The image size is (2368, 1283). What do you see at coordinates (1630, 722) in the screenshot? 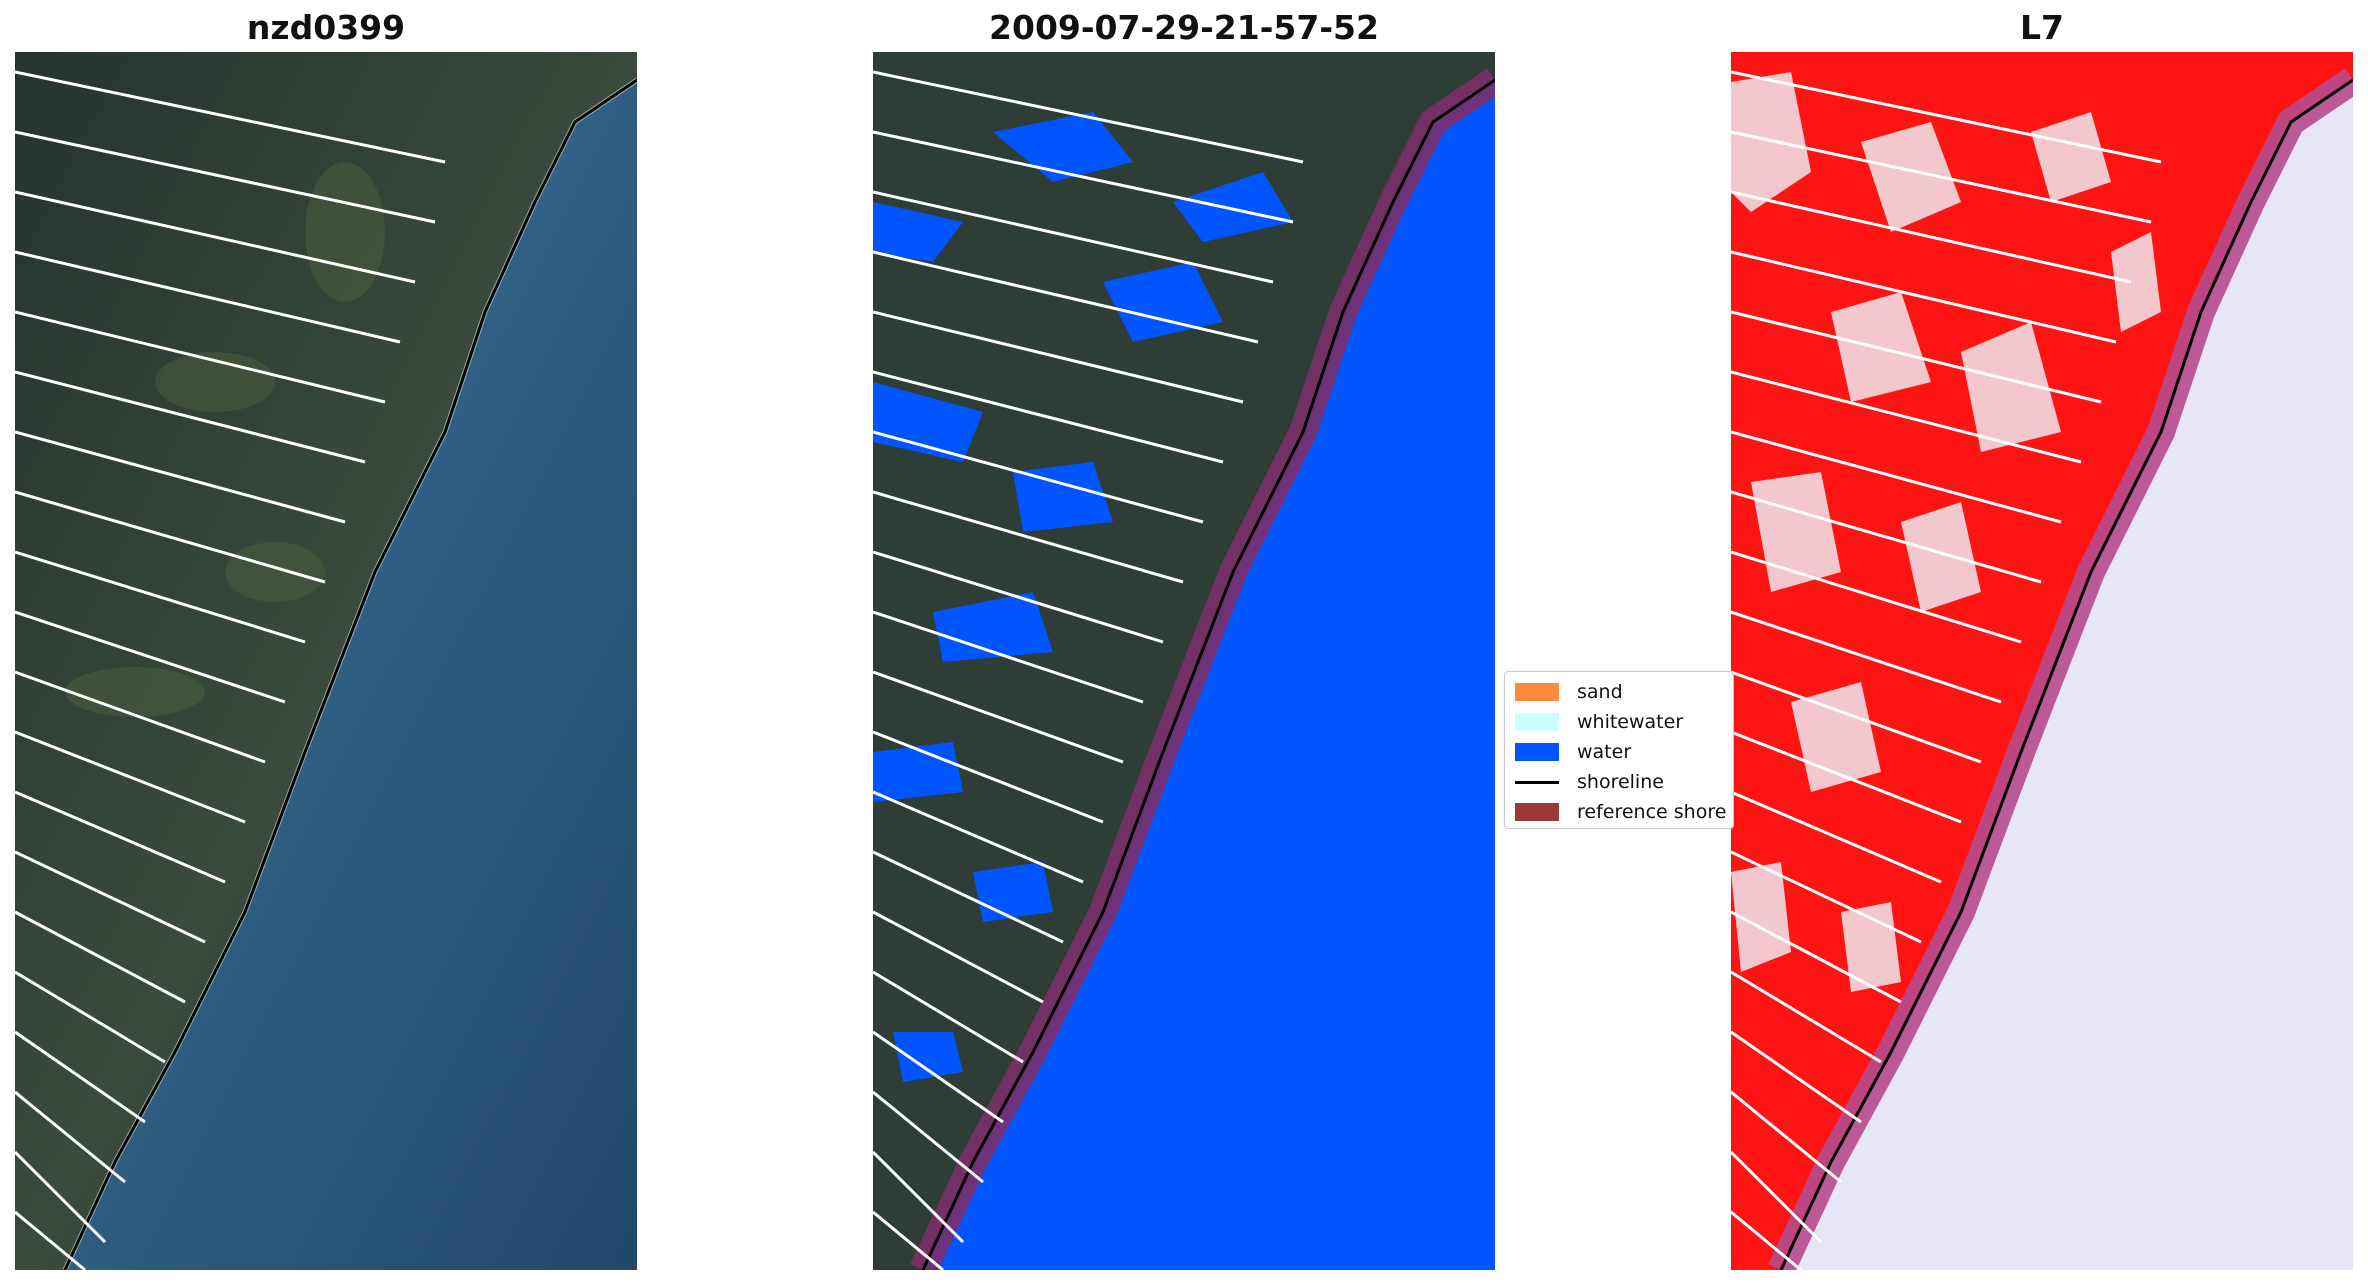
I see `legend-label-whitewater: whitewater` at bounding box center [1630, 722].